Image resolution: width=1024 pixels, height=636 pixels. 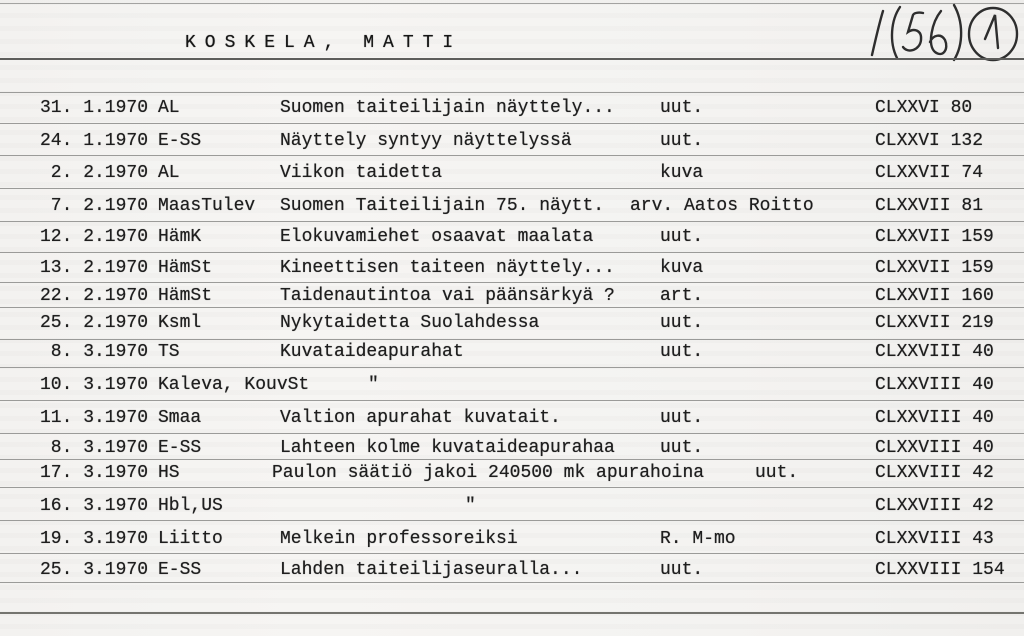 I want to click on entry-source: MaasTulev, so click(x=207, y=206).